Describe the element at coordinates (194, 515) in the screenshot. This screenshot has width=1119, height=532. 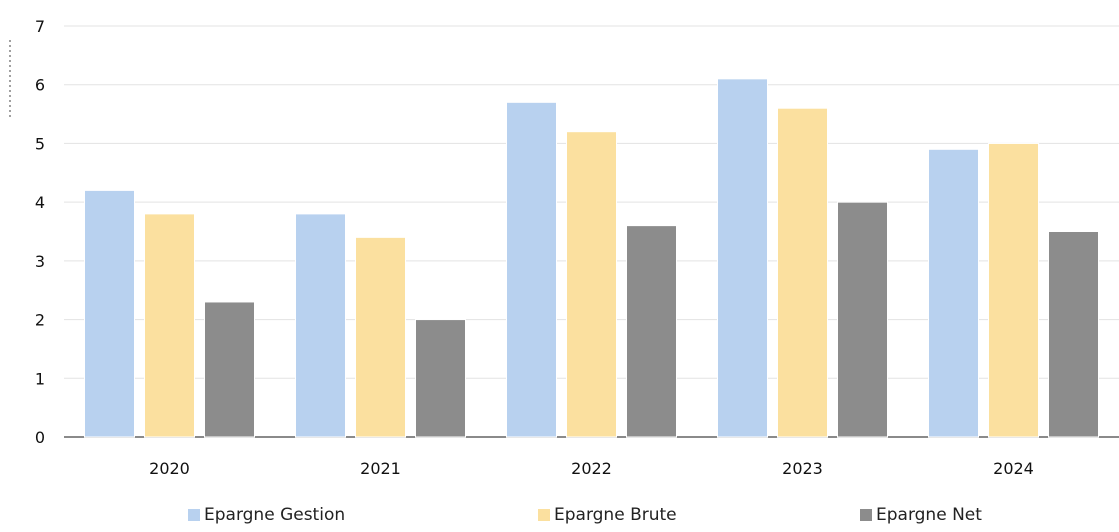
I see `legend-swatch-epargne-gestion` at that location.